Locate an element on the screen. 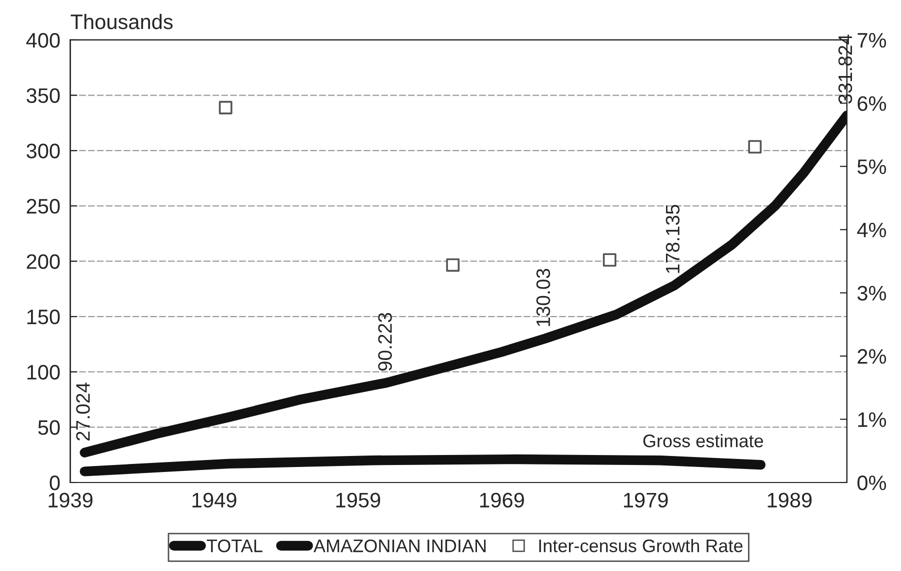 The image size is (901, 571). y2-tick-label: 6% is located at coordinates (872, 103).